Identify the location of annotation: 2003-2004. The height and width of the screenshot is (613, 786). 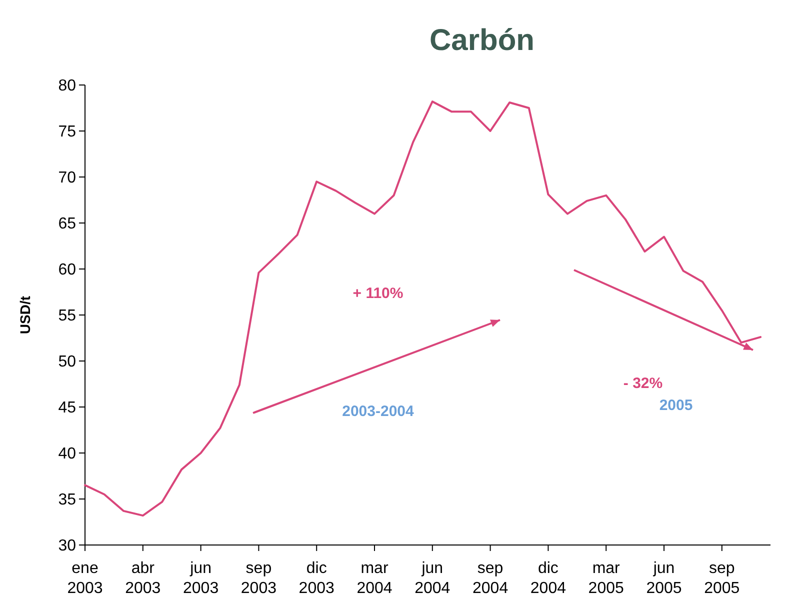
(378, 411).